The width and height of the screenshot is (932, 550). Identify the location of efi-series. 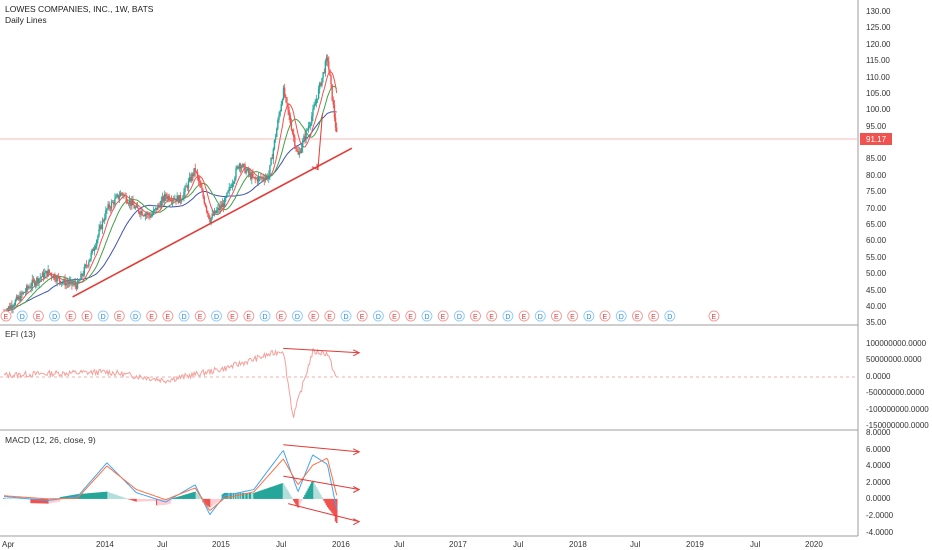
(182, 382).